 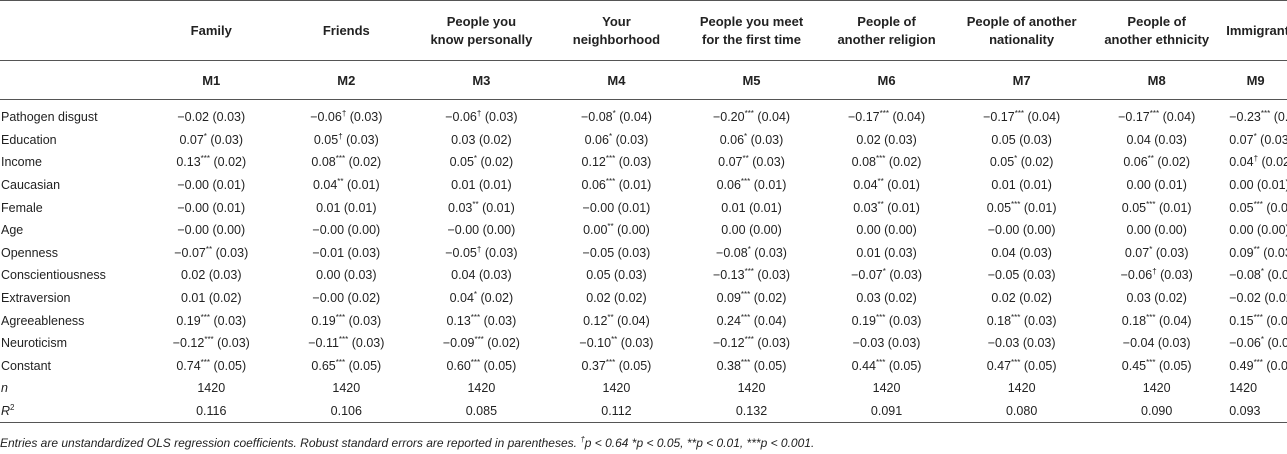 I want to click on coefficient-cell: 0.02 (0.03), so click(x=211, y=275).